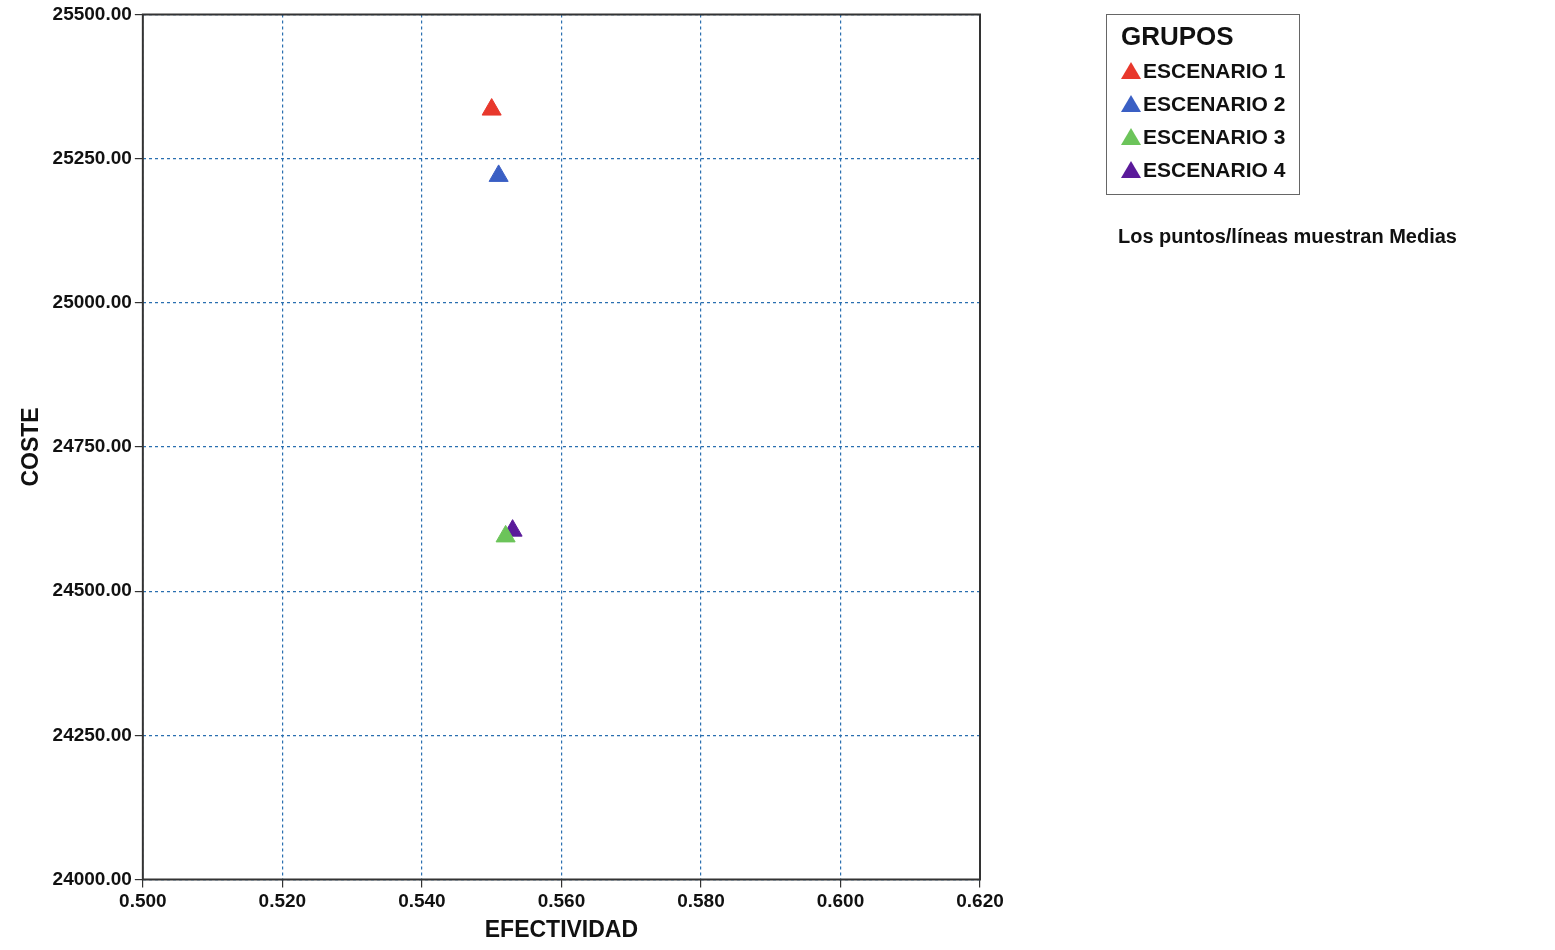 The height and width of the screenshot is (950, 1555). I want to click on legend-label: ESCENARIO 1, so click(1214, 71).